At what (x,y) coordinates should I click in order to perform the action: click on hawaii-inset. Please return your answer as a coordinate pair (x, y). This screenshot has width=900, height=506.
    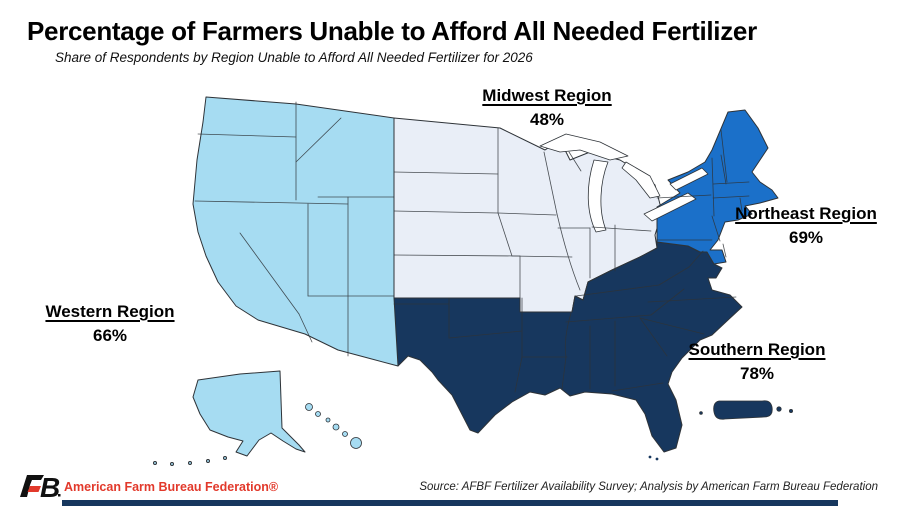
    Looking at the image, I should click on (333, 426).